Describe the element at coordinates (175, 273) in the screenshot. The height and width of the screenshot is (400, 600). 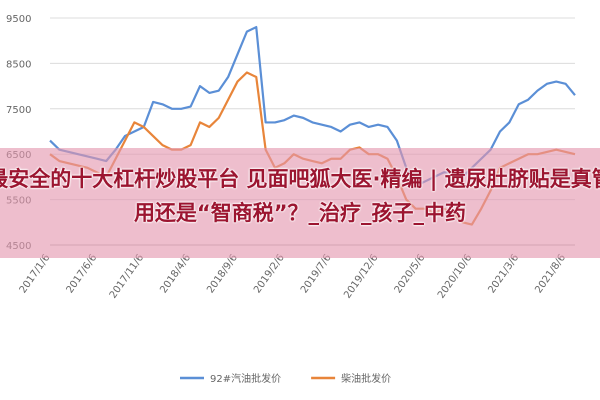
I see `x-tick-label: 2018/4/6` at that location.